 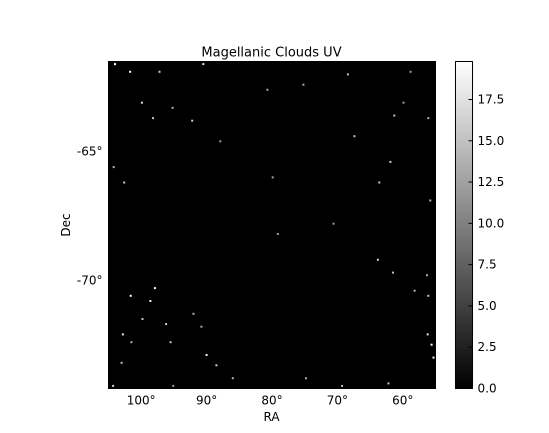 I want to click on x-tick-label: 100°, so click(x=141, y=401).